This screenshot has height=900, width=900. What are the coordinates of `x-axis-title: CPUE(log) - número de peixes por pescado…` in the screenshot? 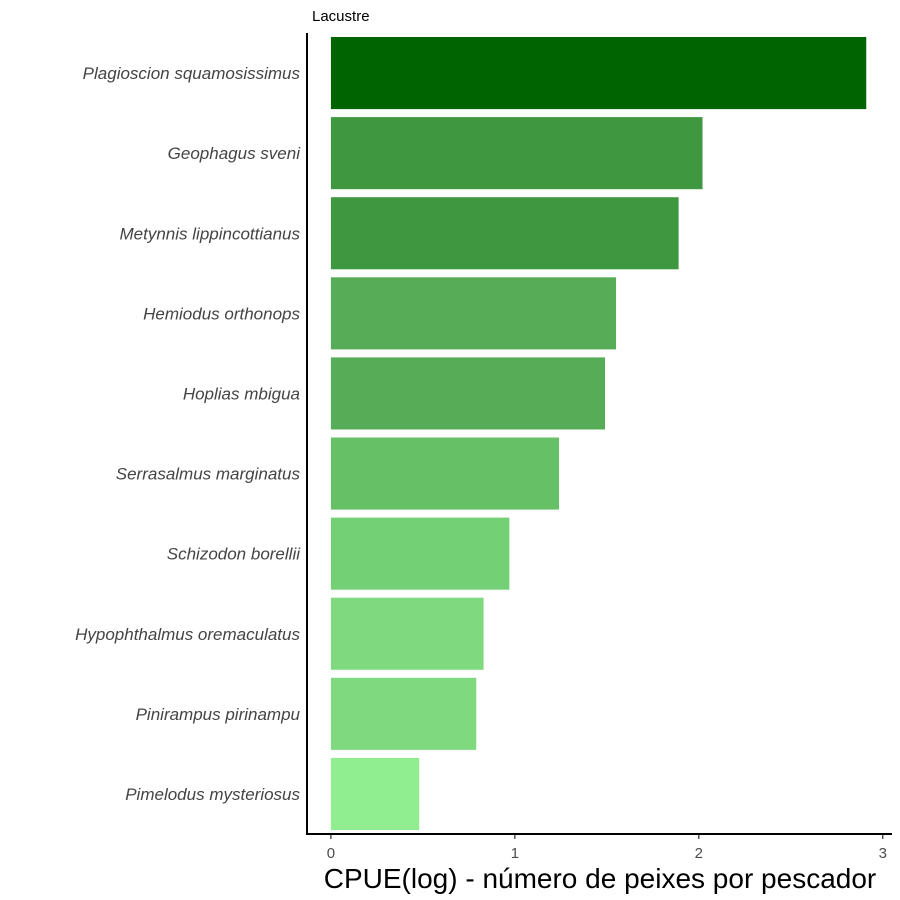 It's located at (600, 878).